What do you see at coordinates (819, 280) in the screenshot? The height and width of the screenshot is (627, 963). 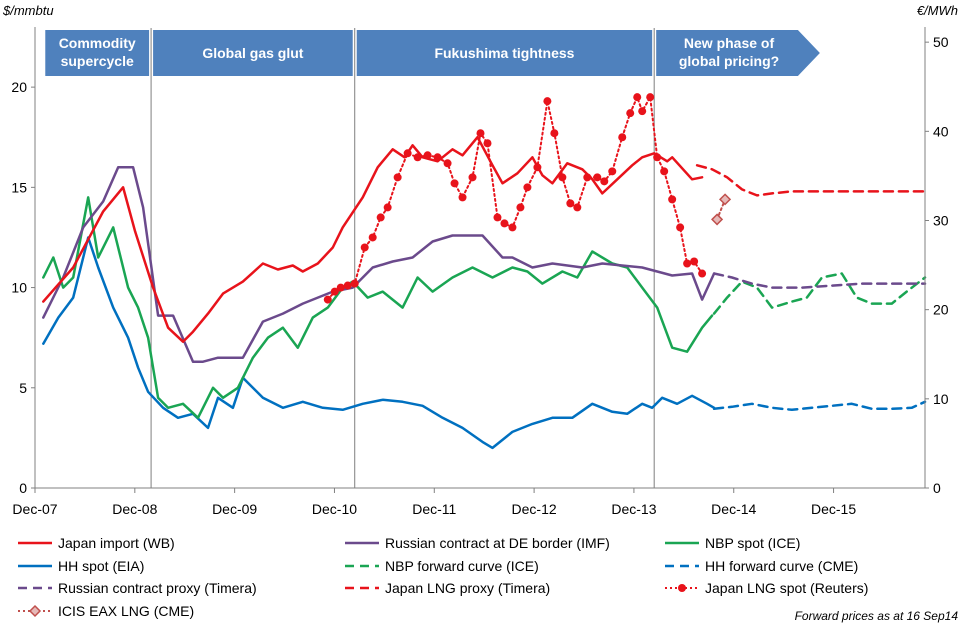 I see `series-russian-contract-proxy-timera` at bounding box center [819, 280].